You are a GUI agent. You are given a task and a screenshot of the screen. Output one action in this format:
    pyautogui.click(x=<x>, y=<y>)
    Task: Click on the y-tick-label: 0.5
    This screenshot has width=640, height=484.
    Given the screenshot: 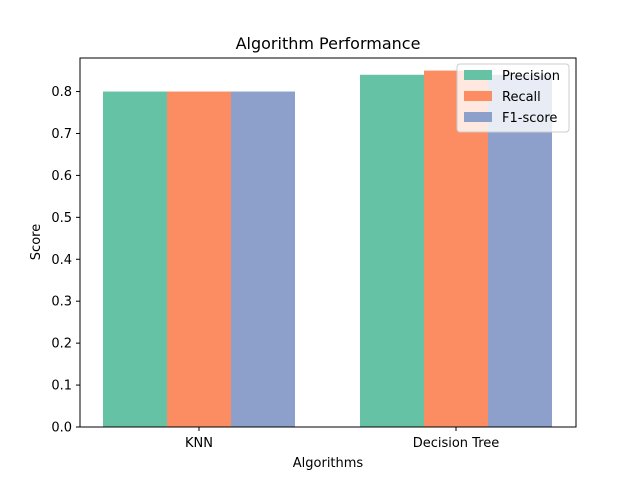 What is the action you would take?
    pyautogui.click(x=61, y=218)
    